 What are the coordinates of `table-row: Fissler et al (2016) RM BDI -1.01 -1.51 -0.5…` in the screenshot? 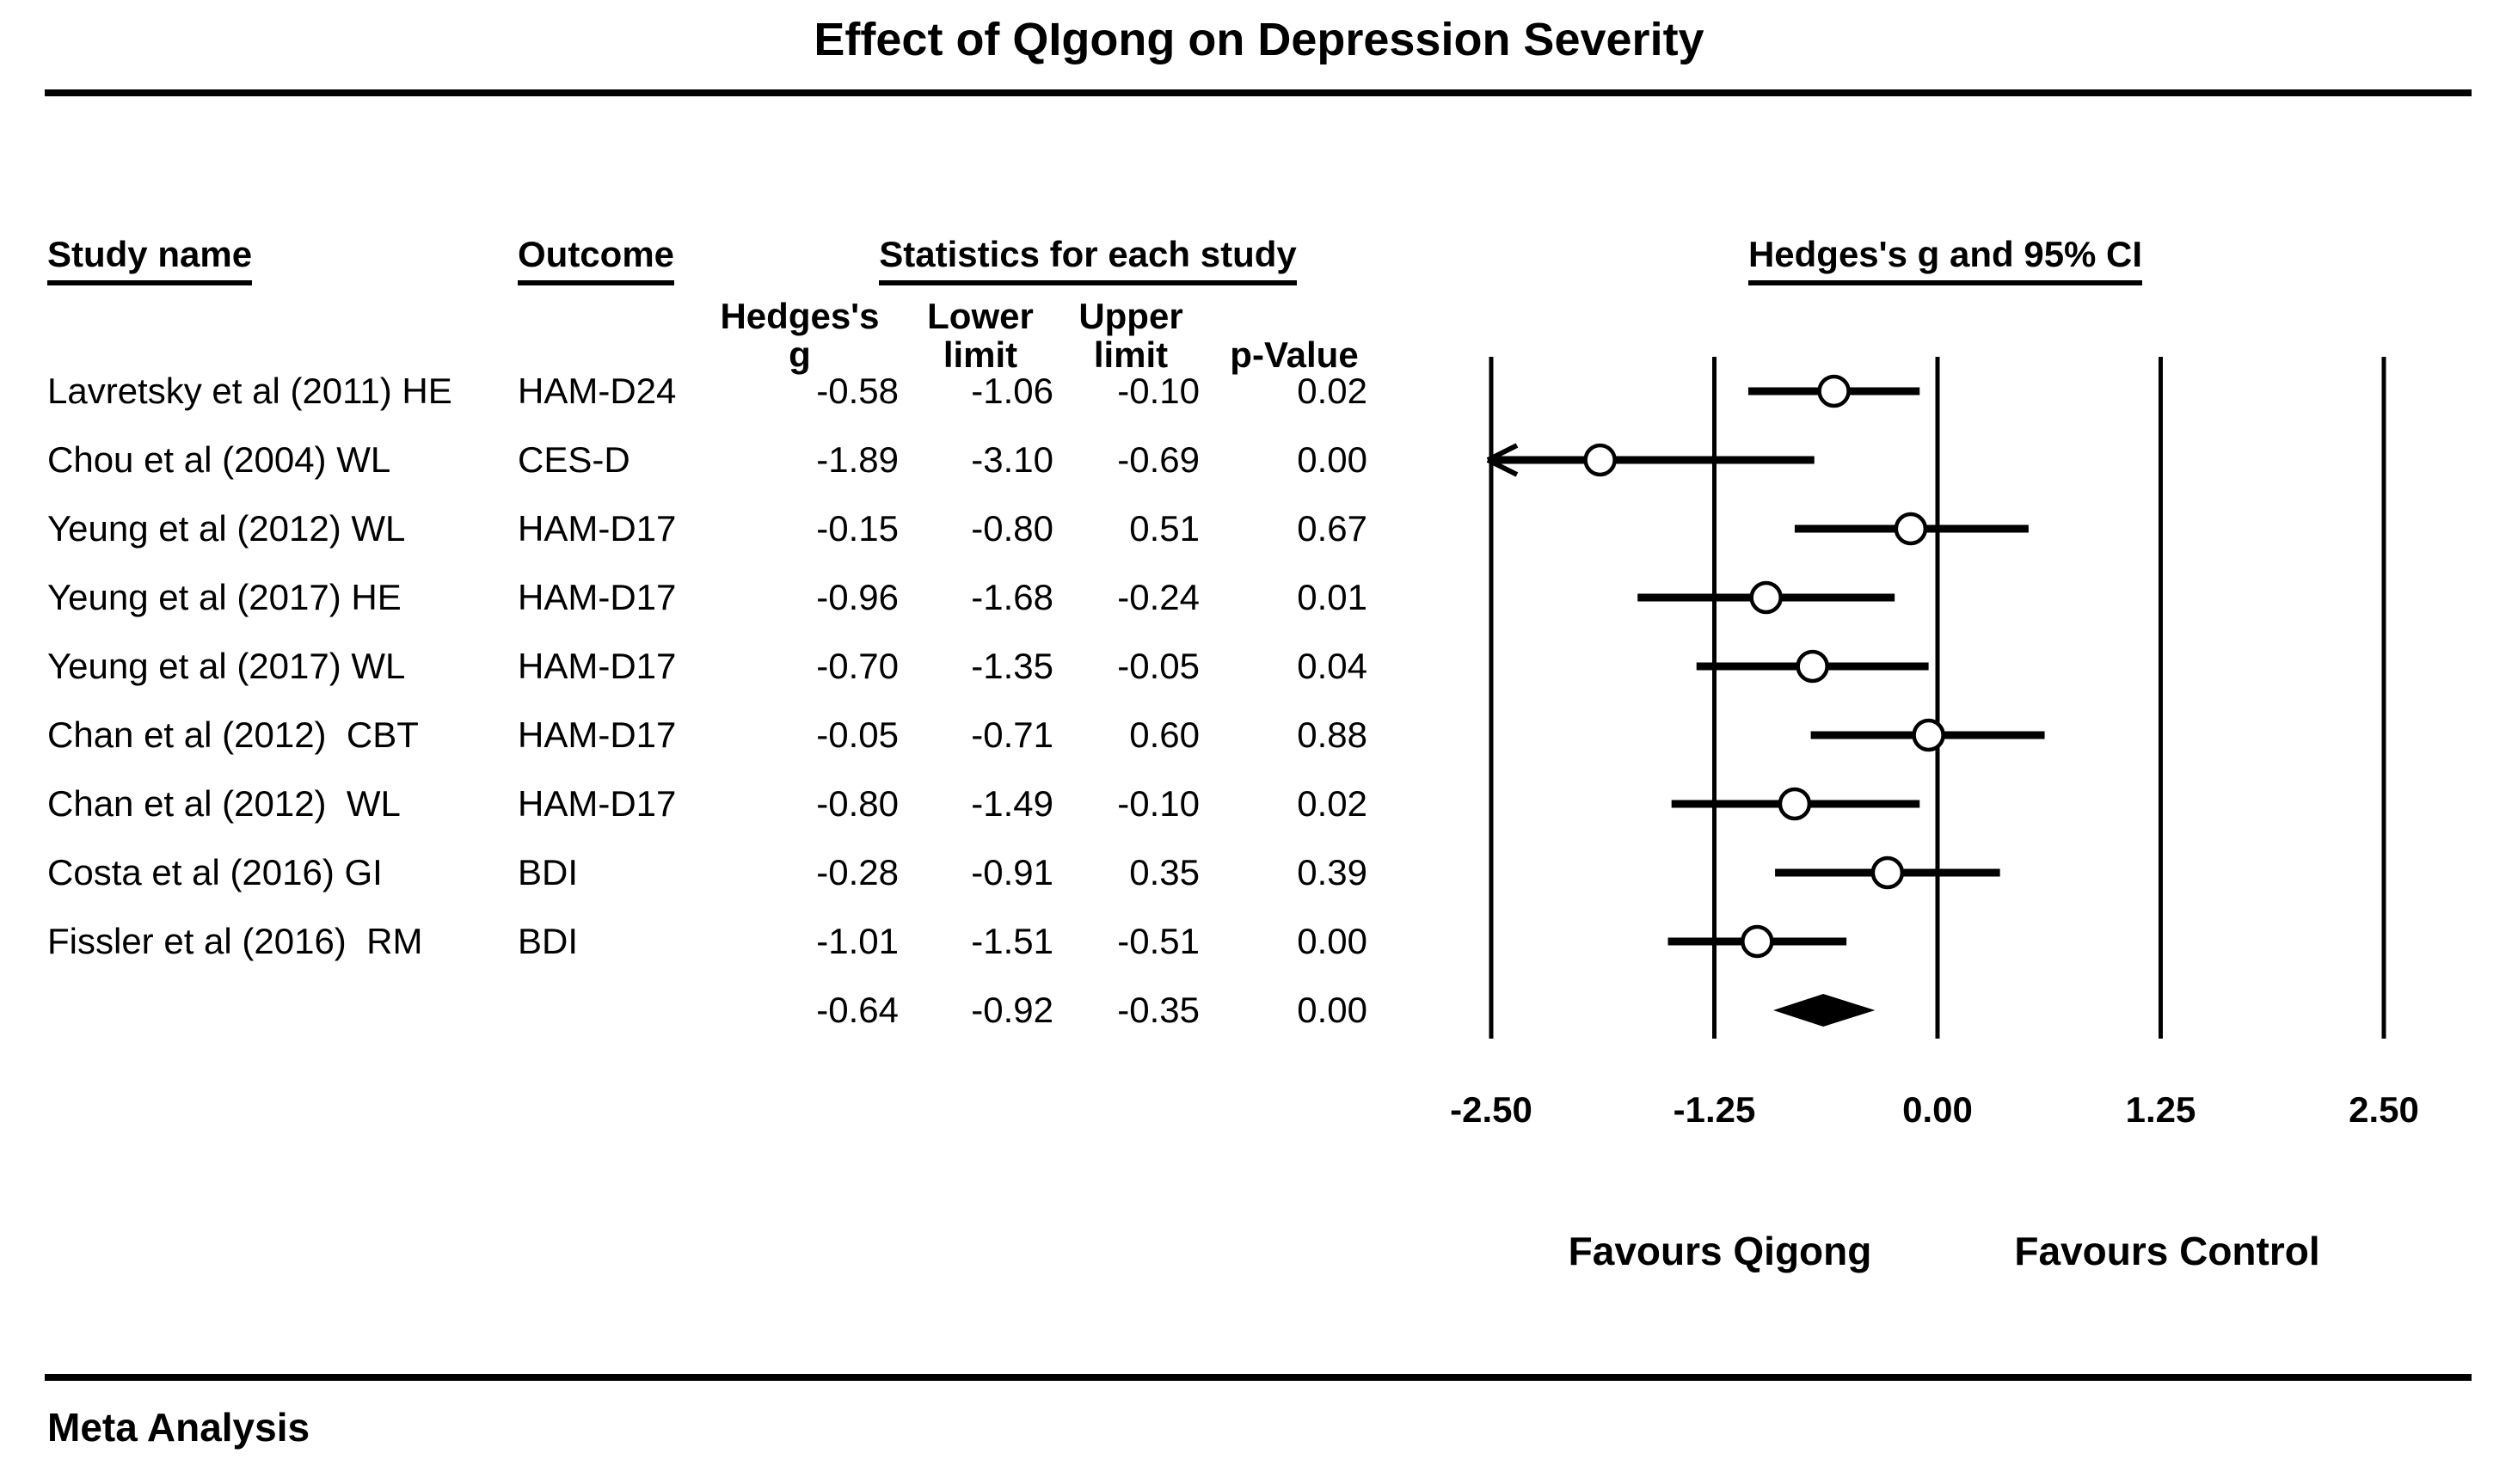 It's located at (697, 941).